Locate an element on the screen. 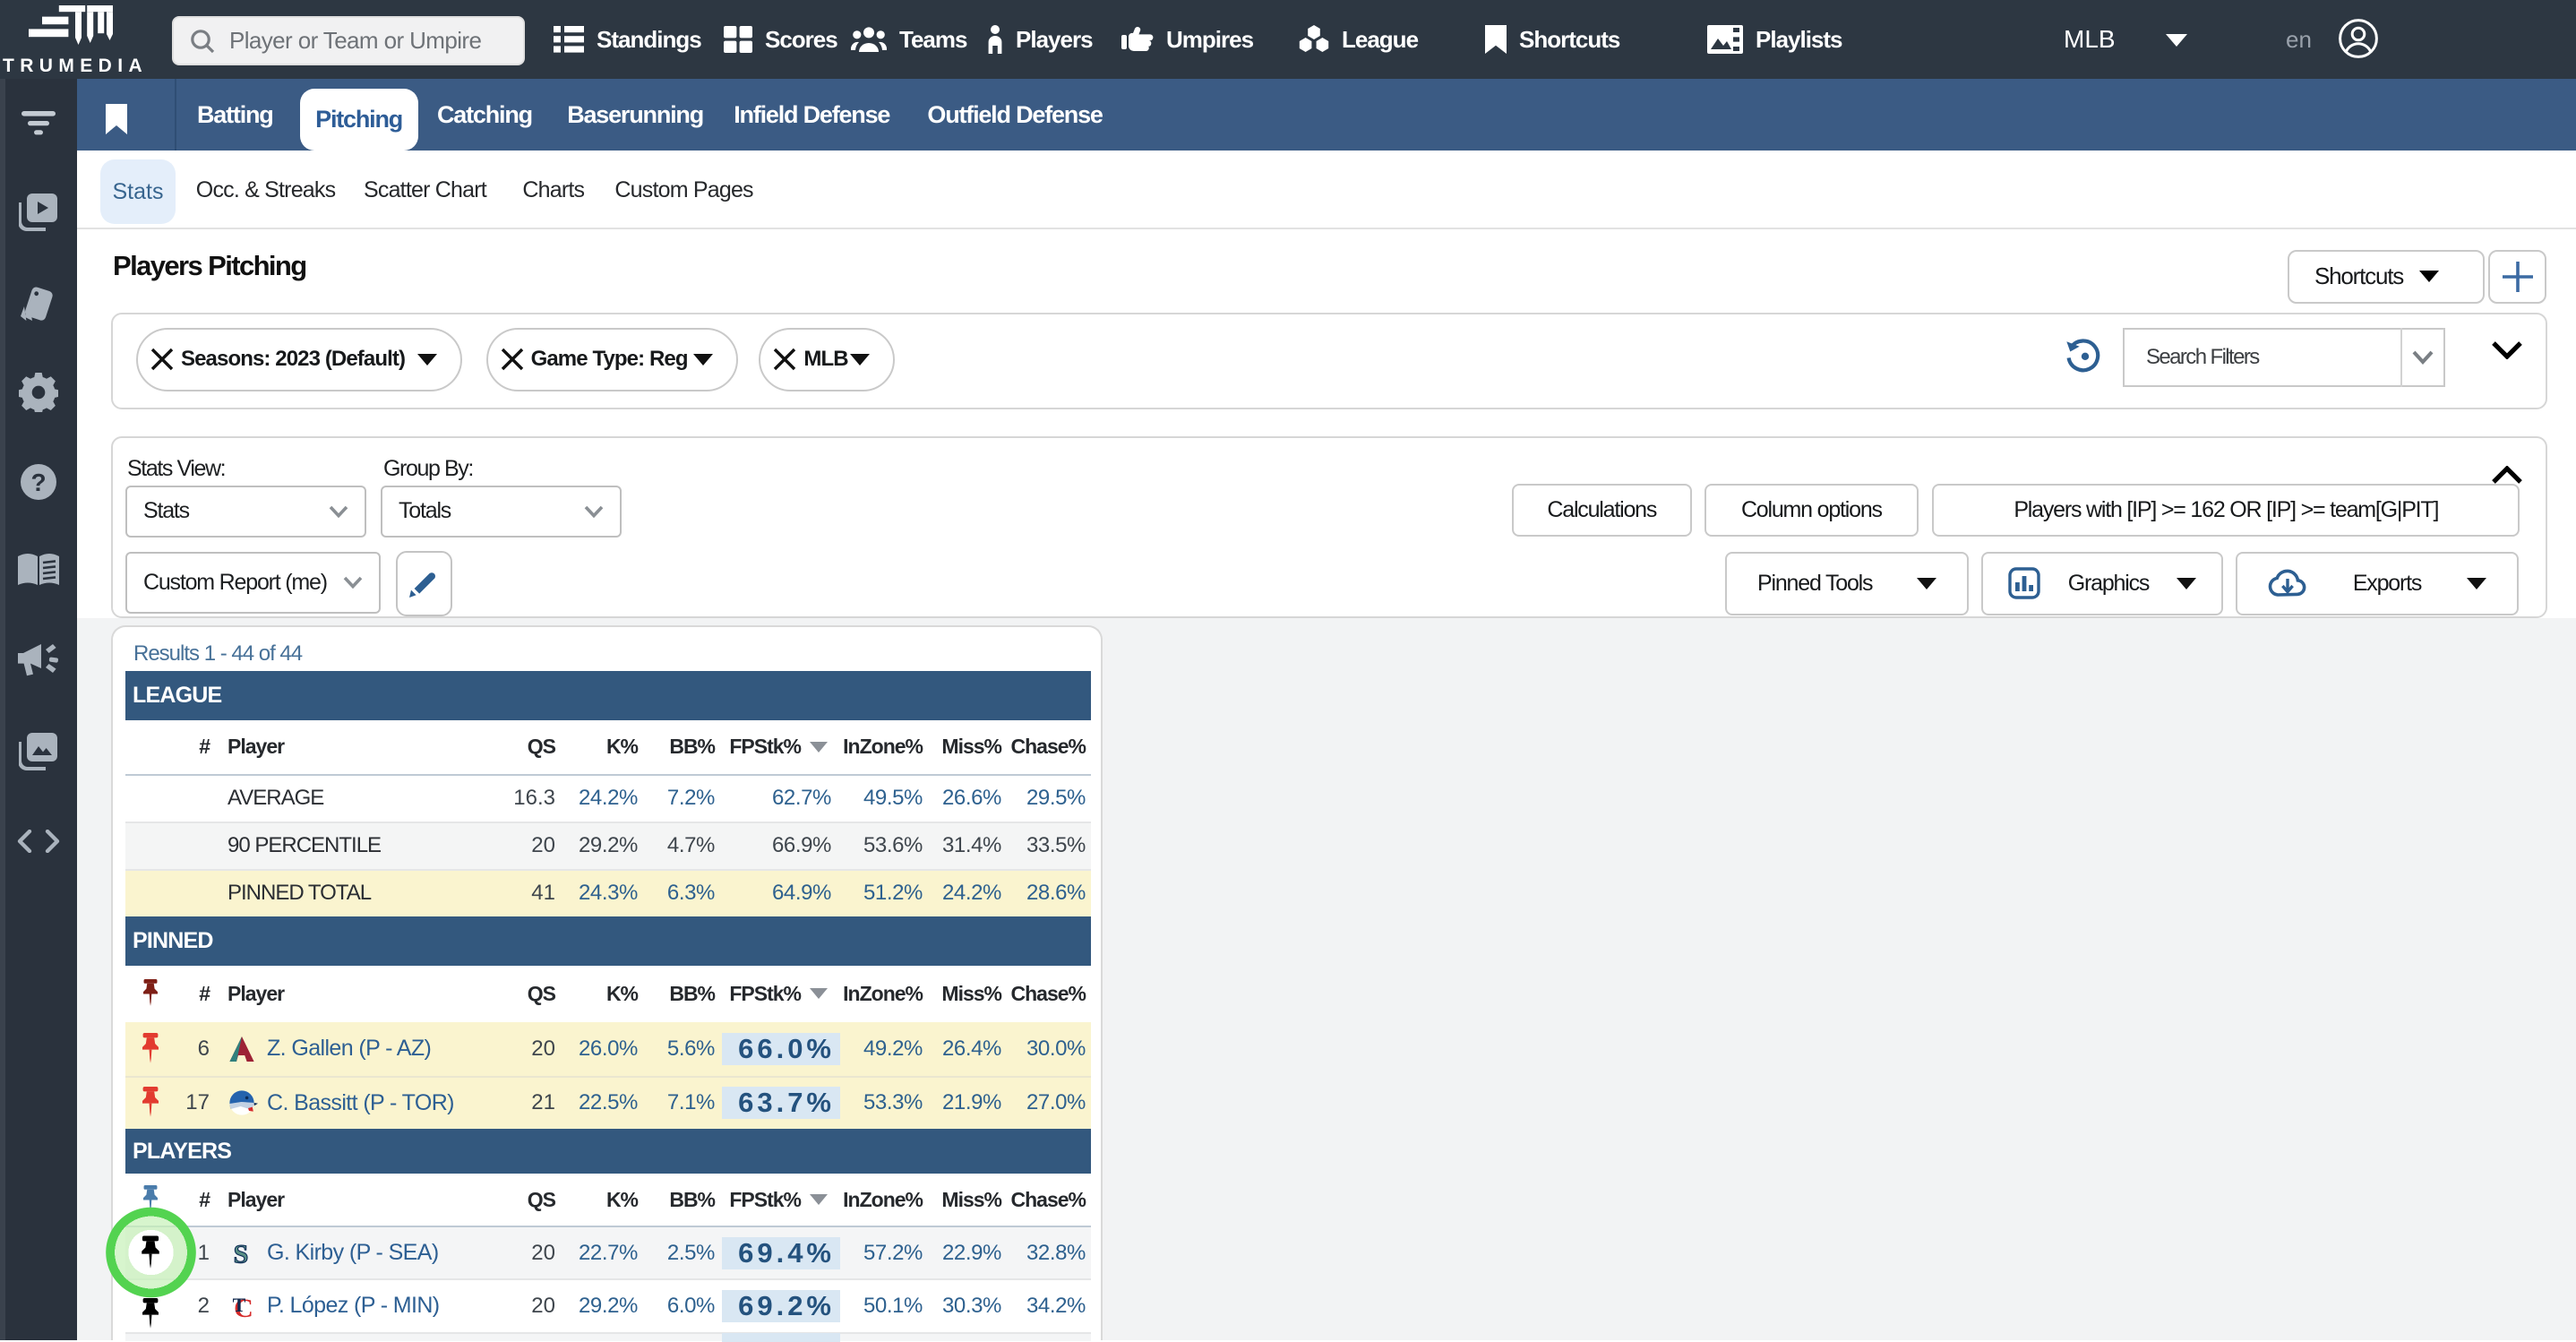 Image resolution: width=2576 pixels, height=1342 pixels. svg-text: C is located at coordinates (243, 1307).